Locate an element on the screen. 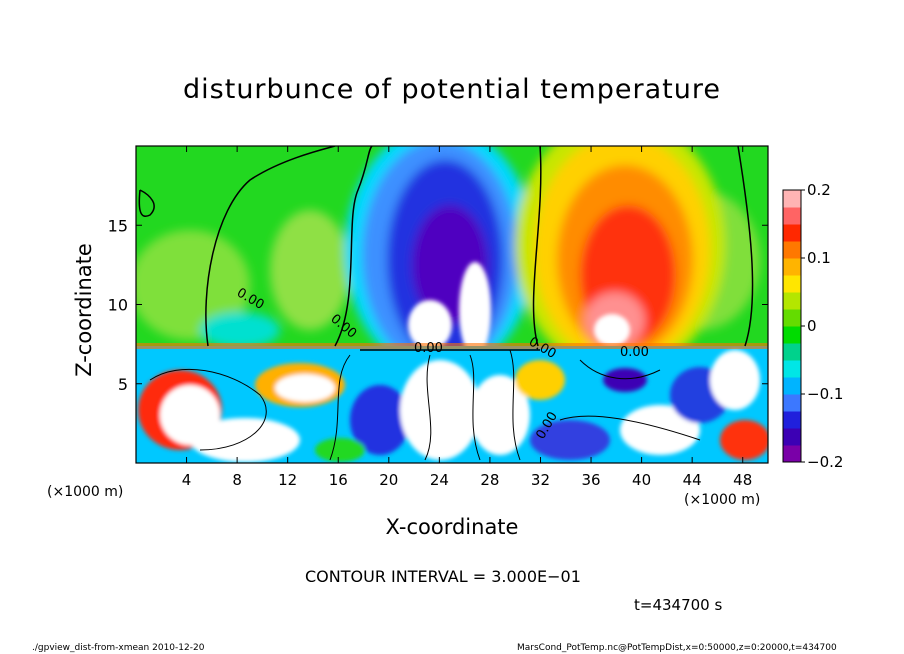  x-tick-label: 36 is located at coordinates (590, 480).